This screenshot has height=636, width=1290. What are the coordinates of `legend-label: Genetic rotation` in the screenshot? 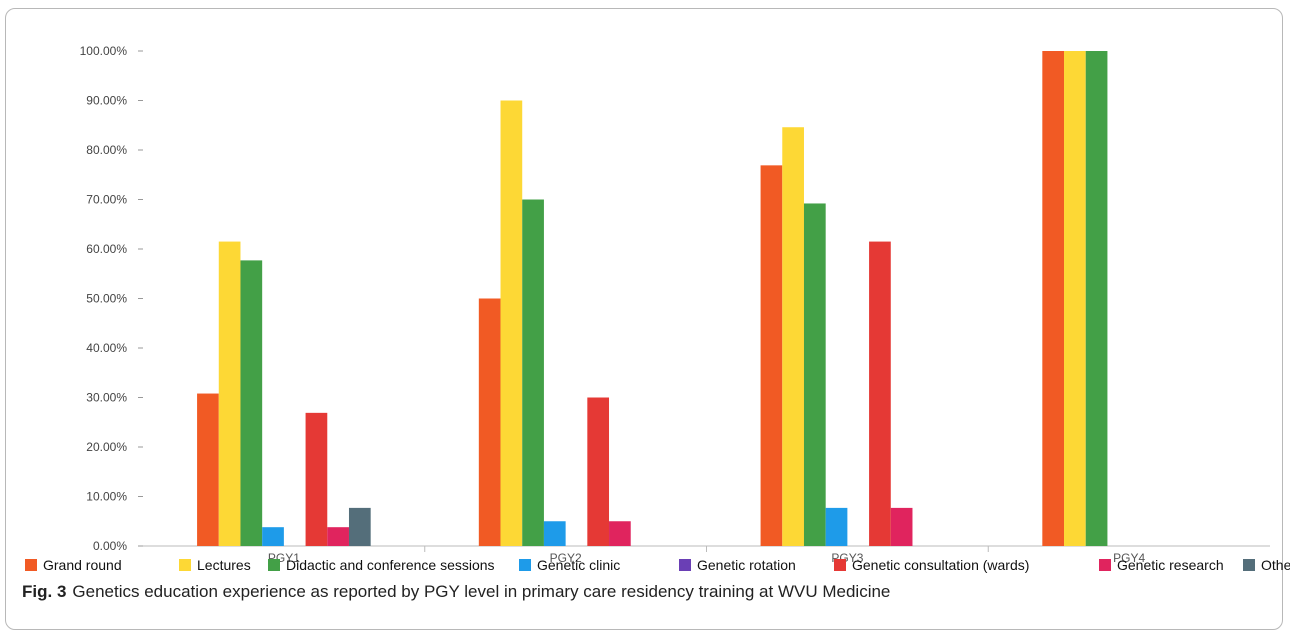 It's located at (746, 565).